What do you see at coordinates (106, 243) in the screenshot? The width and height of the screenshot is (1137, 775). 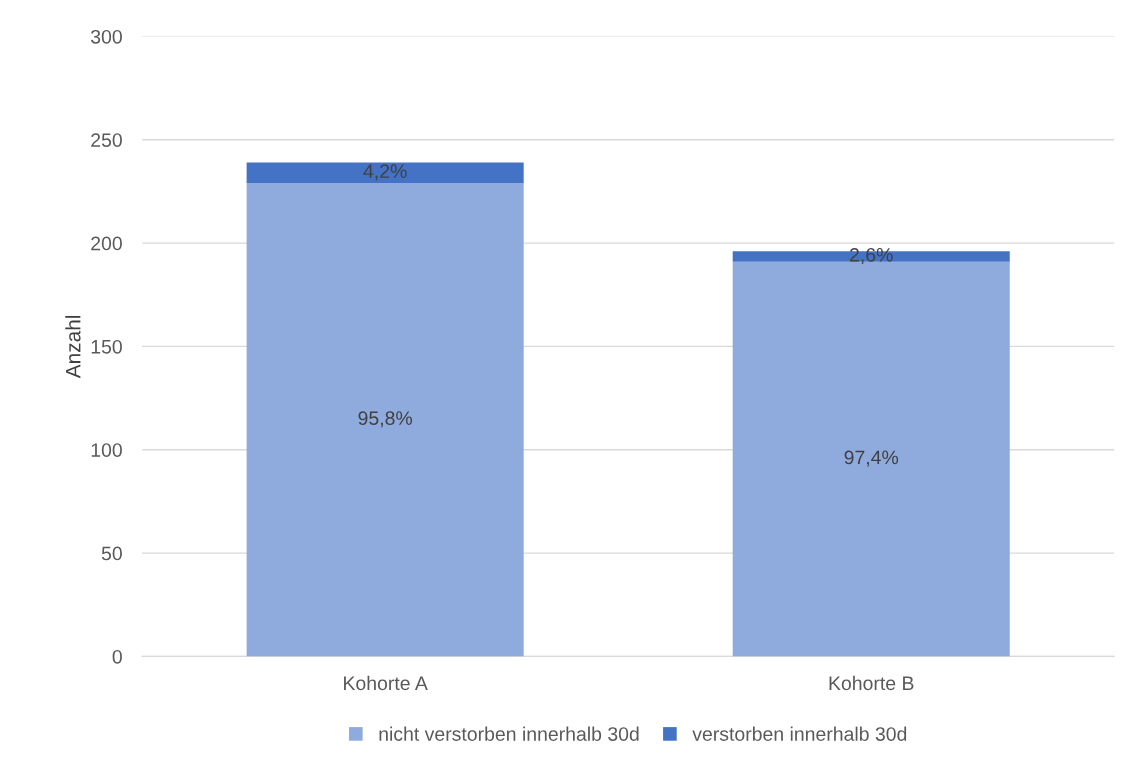 I see `y-tick-label: 200` at bounding box center [106, 243].